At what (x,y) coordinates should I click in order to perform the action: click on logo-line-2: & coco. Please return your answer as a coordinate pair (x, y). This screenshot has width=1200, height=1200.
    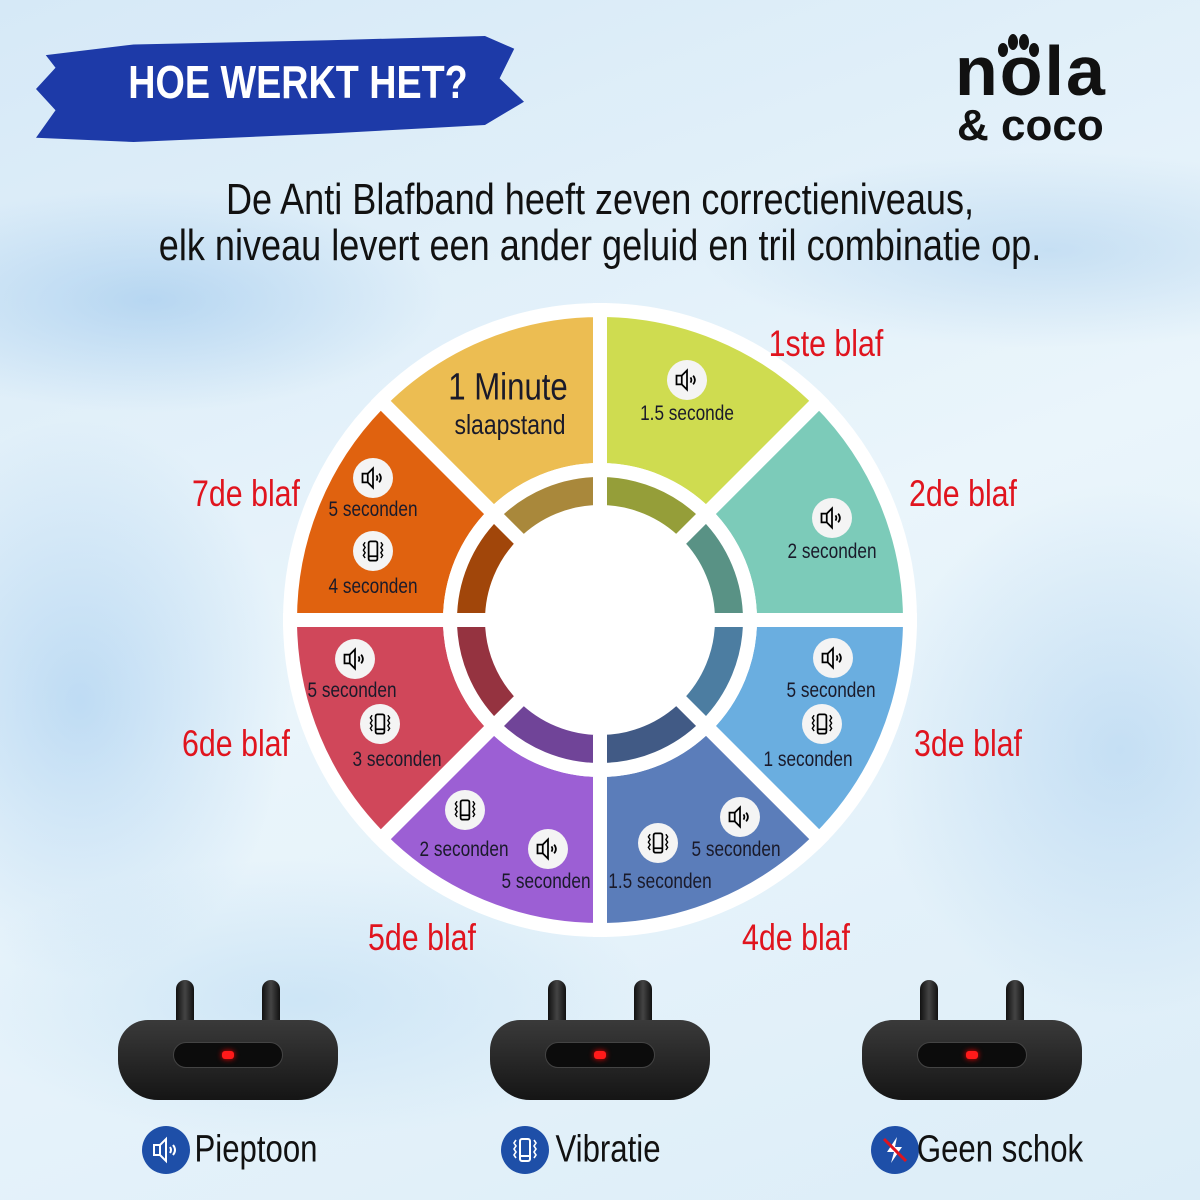
    Looking at the image, I should click on (1030, 125).